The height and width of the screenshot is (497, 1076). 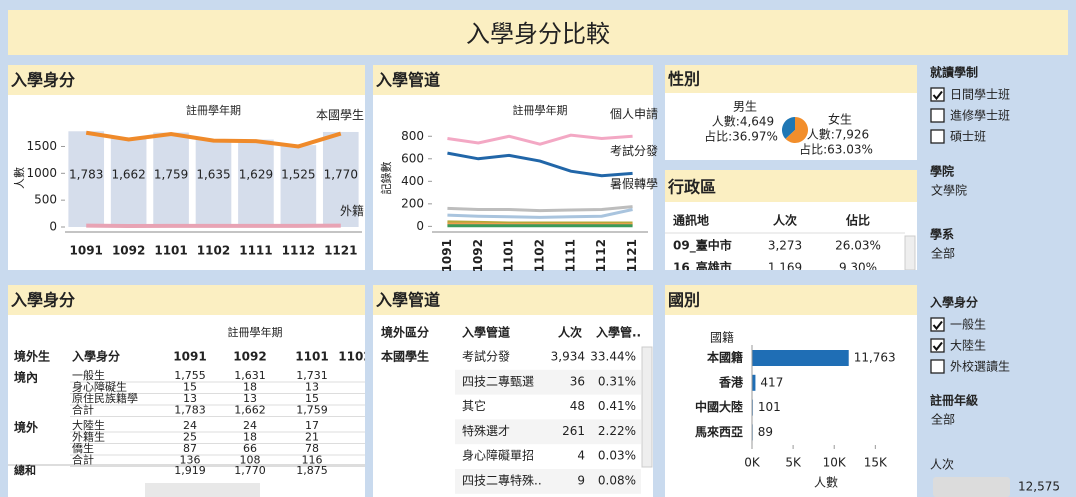 What do you see at coordinates (86, 175) in the screenshot?
I see `bar-value-label: 1,783` at bounding box center [86, 175].